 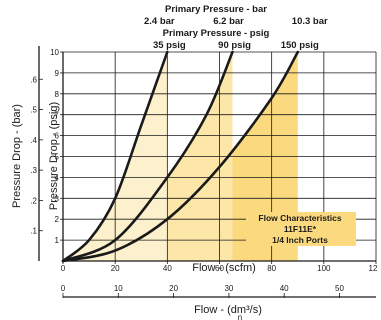 What do you see at coordinates (300, 240) in the screenshot?
I see `annotation-line-3: 1/4 Inch Ports` at bounding box center [300, 240].